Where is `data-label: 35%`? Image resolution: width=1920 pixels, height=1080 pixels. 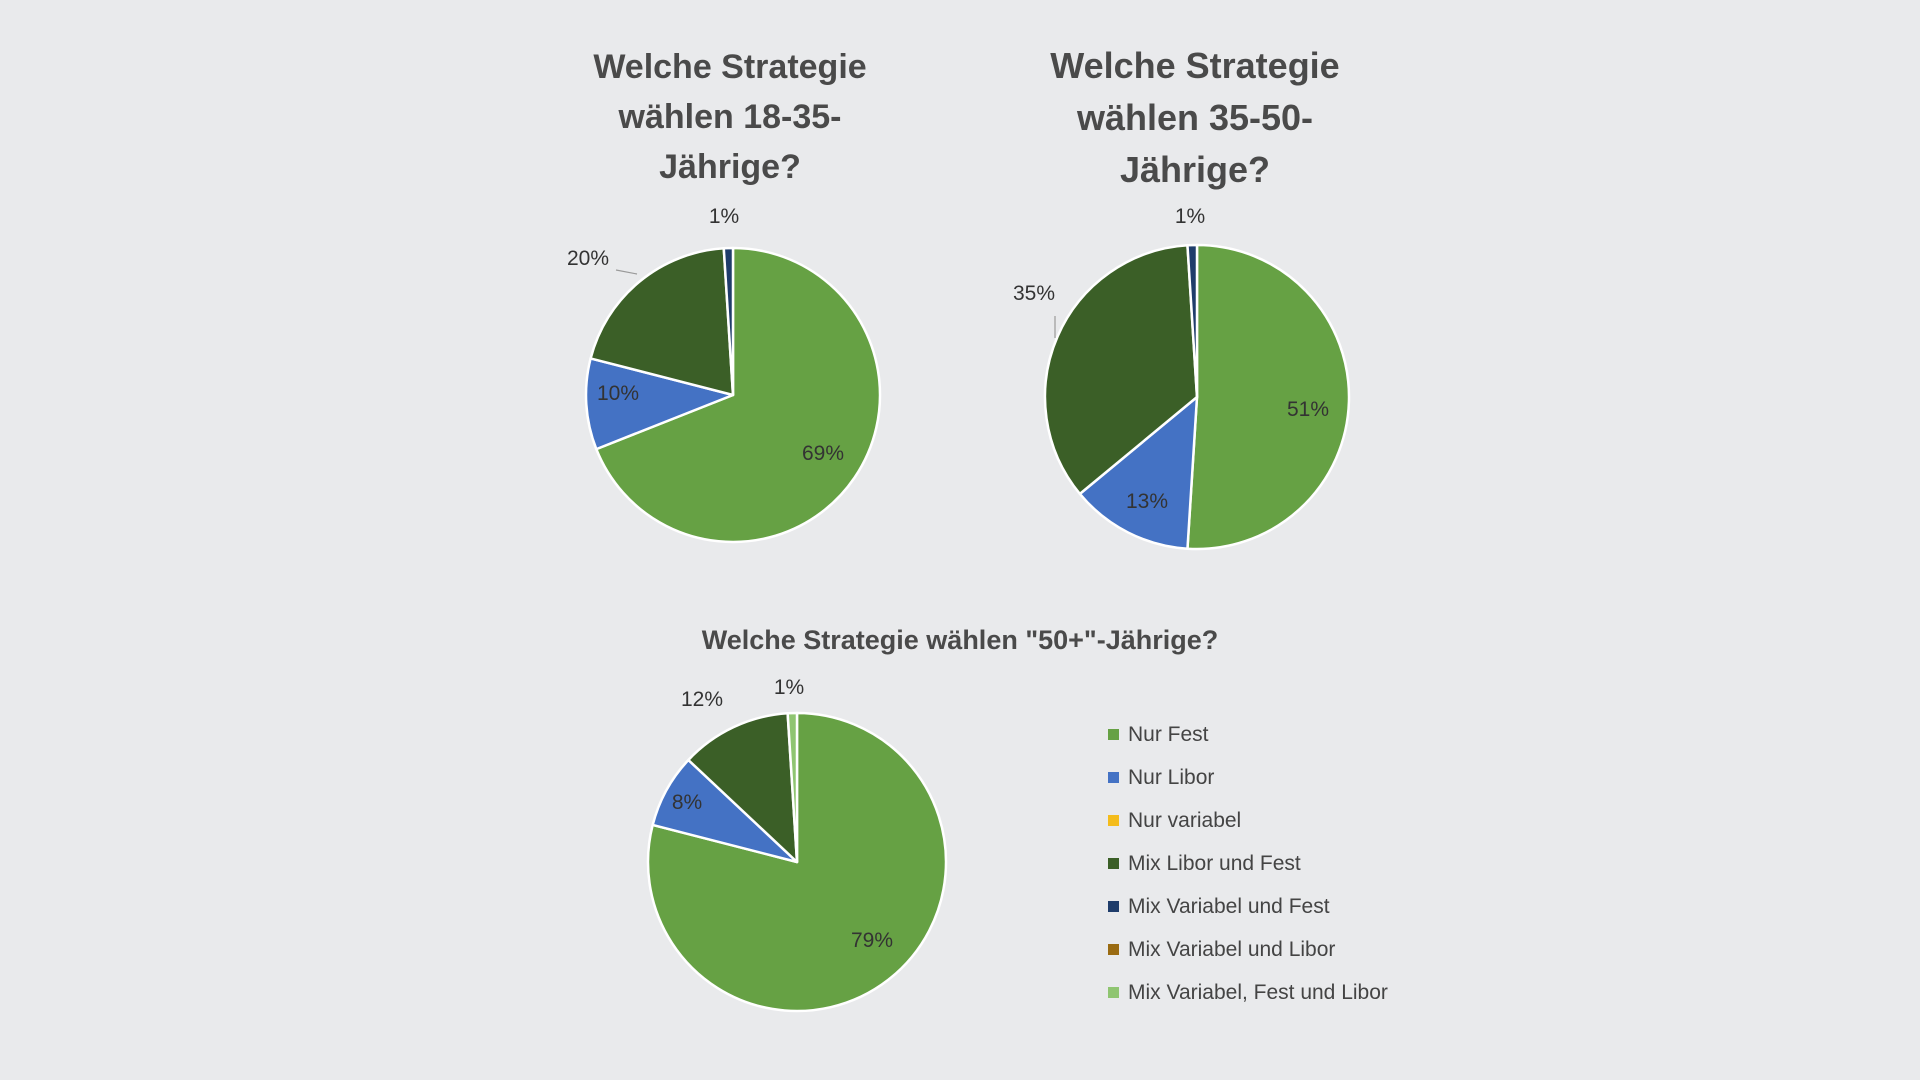 data-label: 35% is located at coordinates (1034, 293).